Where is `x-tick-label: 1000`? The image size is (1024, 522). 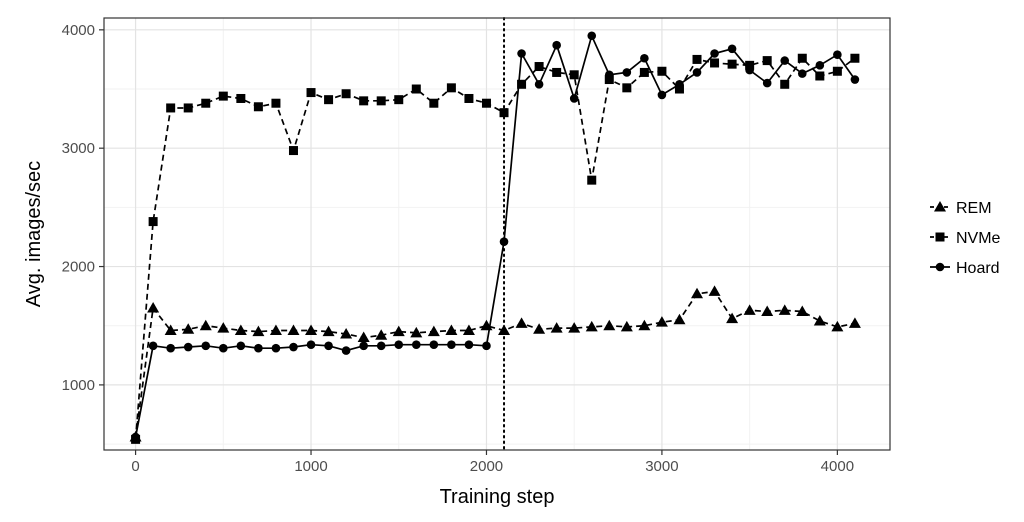 x-tick-label: 1000 is located at coordinates (310, 466).